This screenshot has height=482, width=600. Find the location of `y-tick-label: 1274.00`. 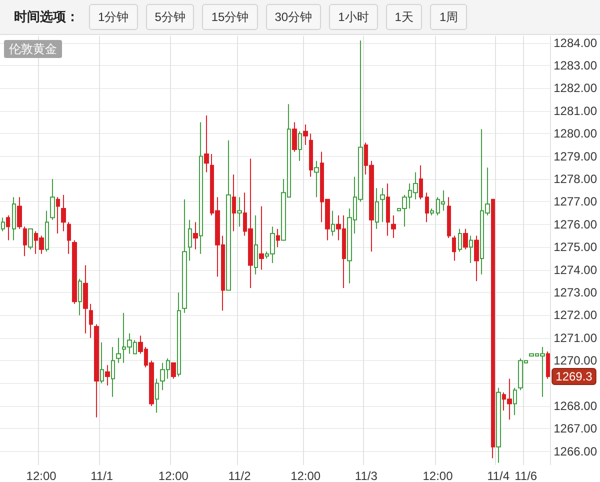

y-tick-label: 1274.00 is located at coordinates (576, 269).